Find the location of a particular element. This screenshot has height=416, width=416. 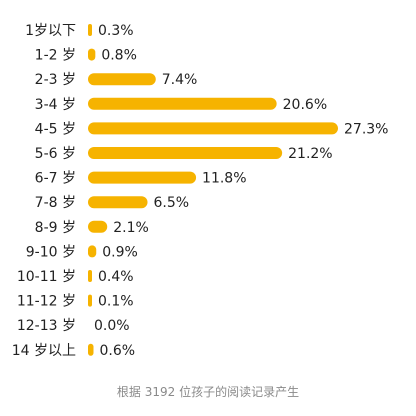

value-label: 0.3% is located at coordinates (116, 31).